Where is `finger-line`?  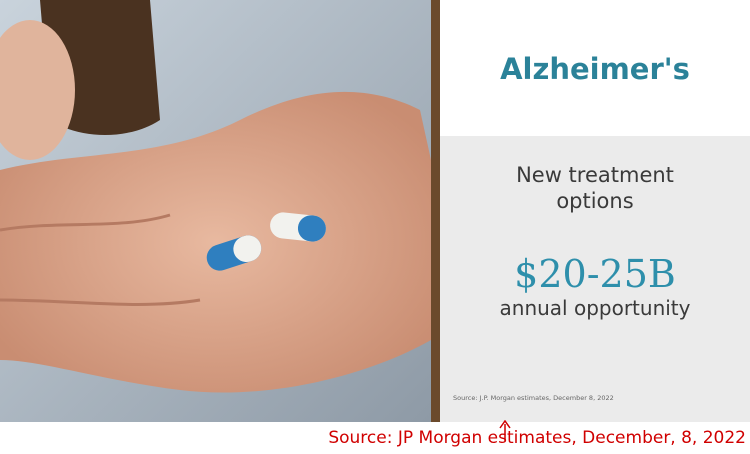 finger-line is located at coordinates (100, 259).